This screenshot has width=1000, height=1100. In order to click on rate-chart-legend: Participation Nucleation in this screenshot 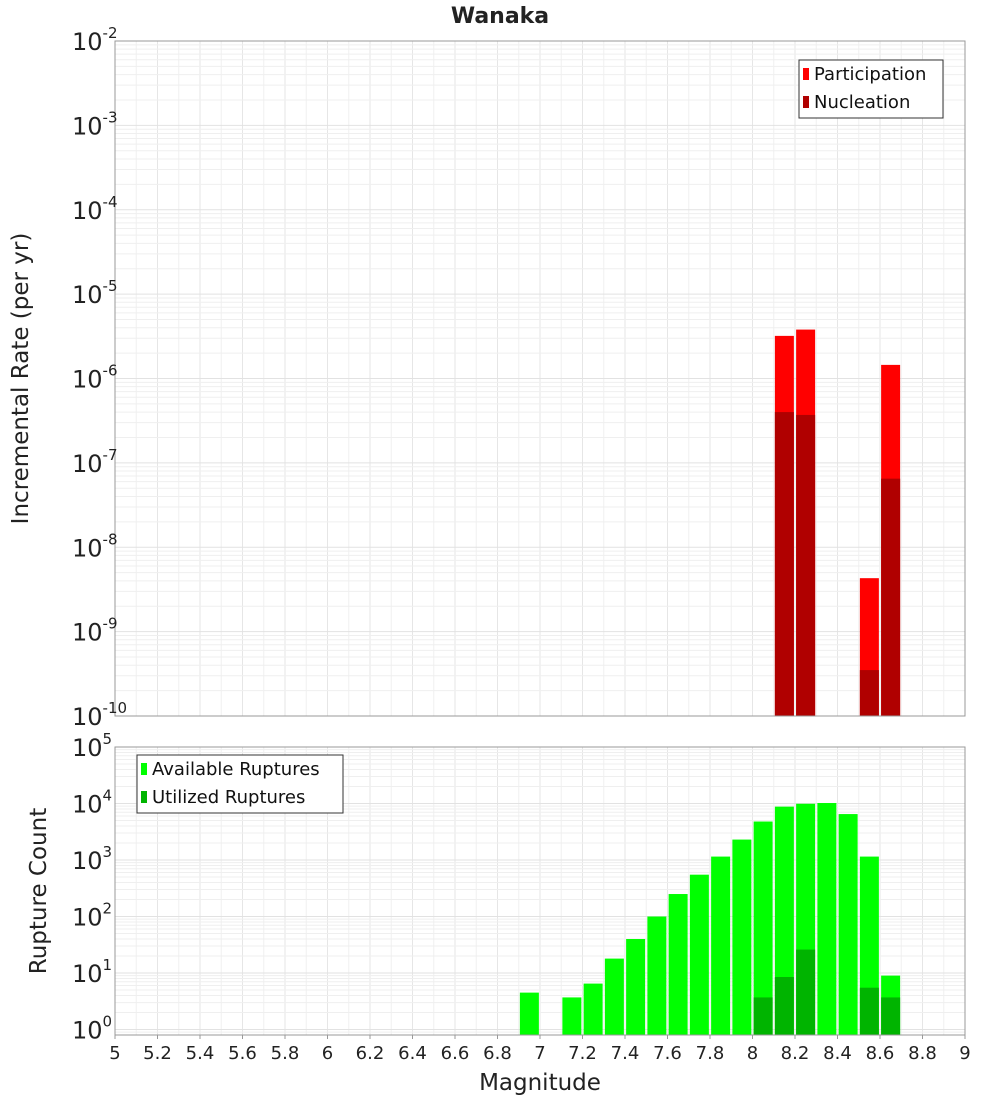, I will do `click(871, 89)`.